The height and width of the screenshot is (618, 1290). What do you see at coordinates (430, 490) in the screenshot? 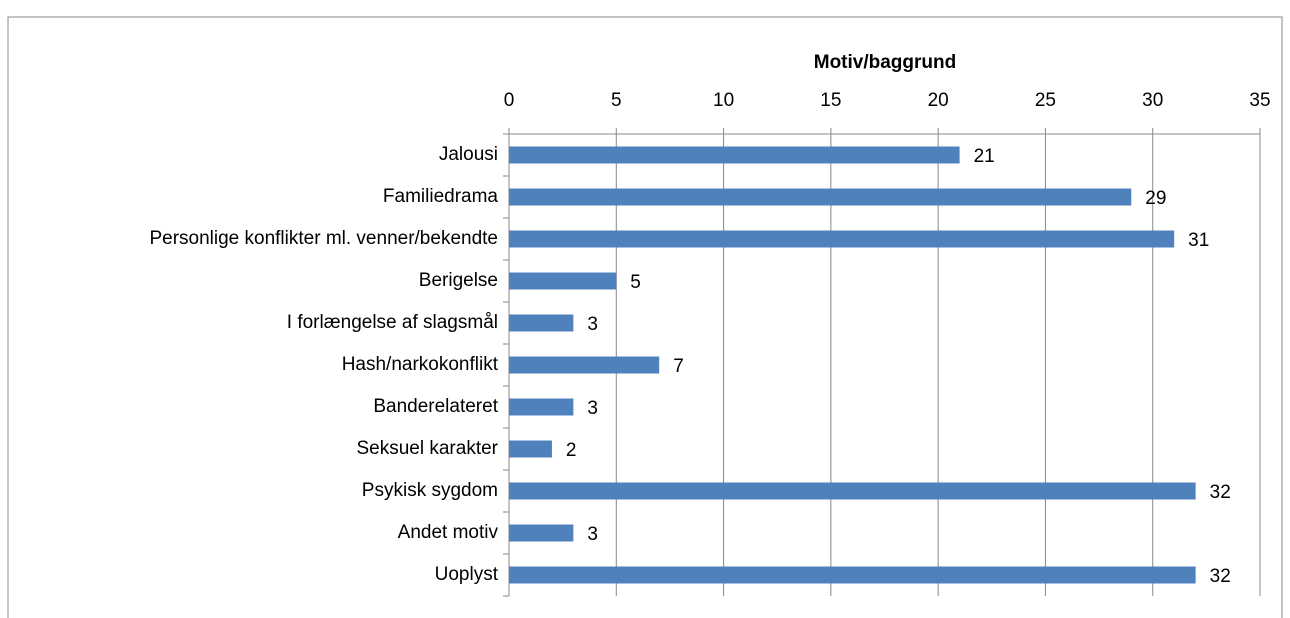
I see `y-tick-label: Psykisk sygdom` at bounding box center [430, 490].